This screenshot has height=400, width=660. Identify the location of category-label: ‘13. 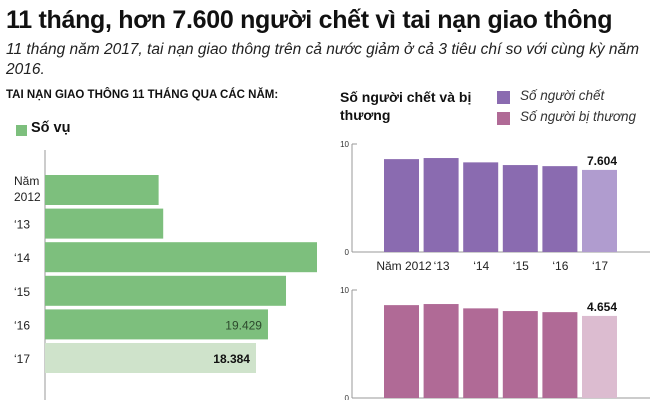
(22, 225).